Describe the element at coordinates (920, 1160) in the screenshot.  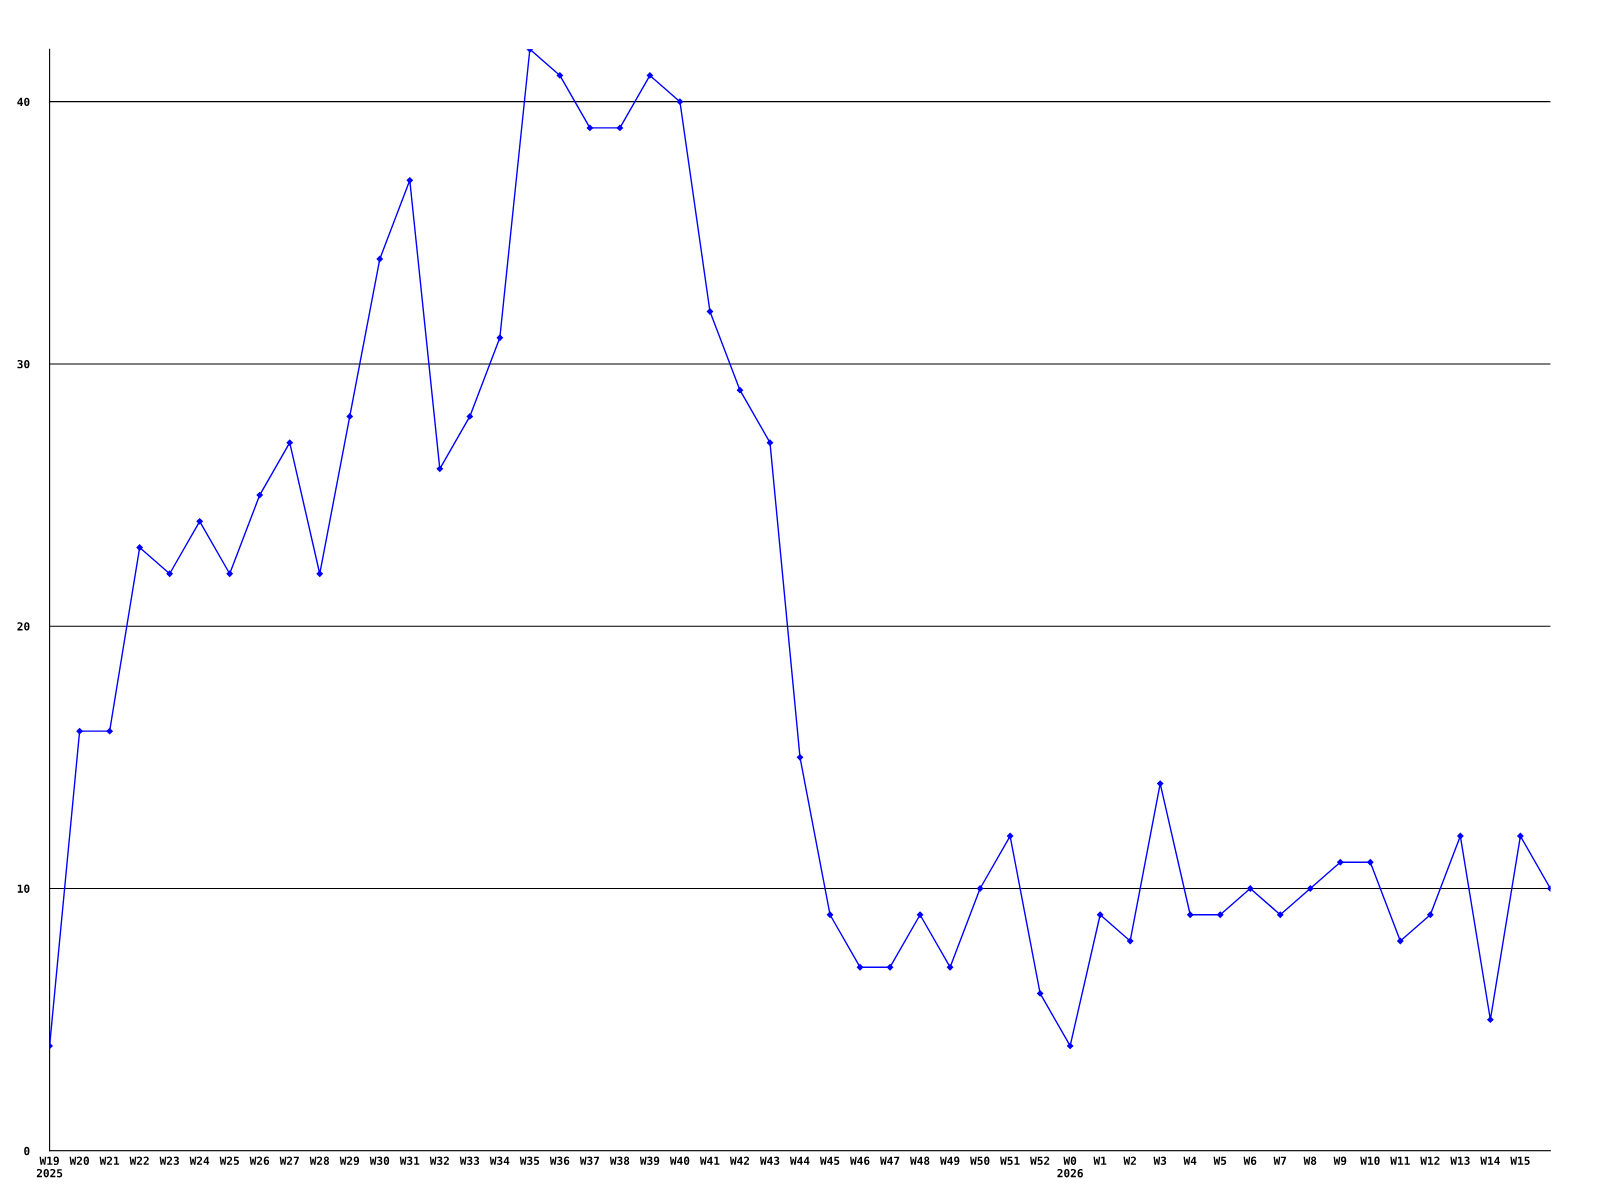
I see `x-tick-label: W48` at that location.